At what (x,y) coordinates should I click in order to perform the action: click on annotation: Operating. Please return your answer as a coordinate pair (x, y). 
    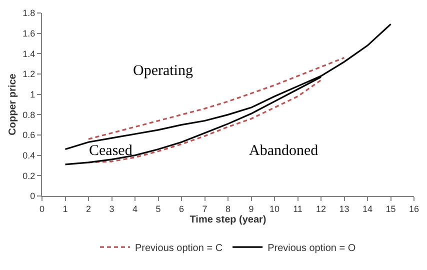
    Looking at the image, I should click on (163, 71).